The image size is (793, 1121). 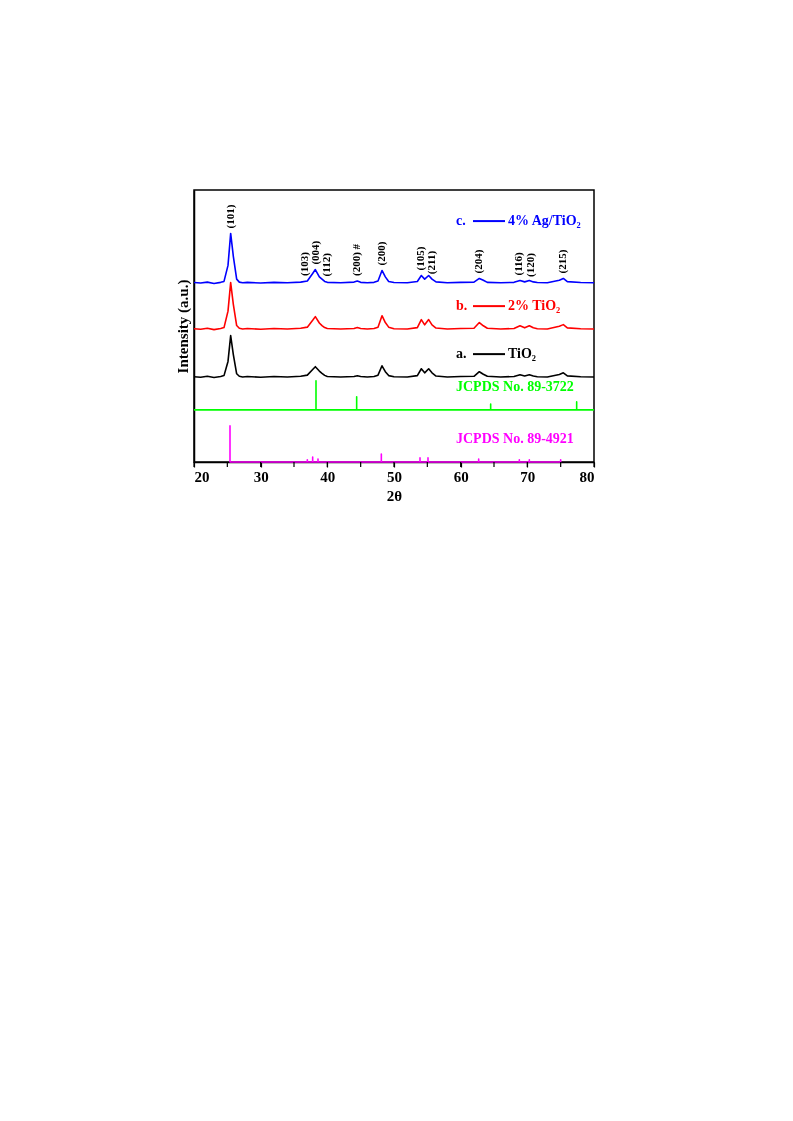 I want to click on annotation: (105), so click(x=420, y=258).